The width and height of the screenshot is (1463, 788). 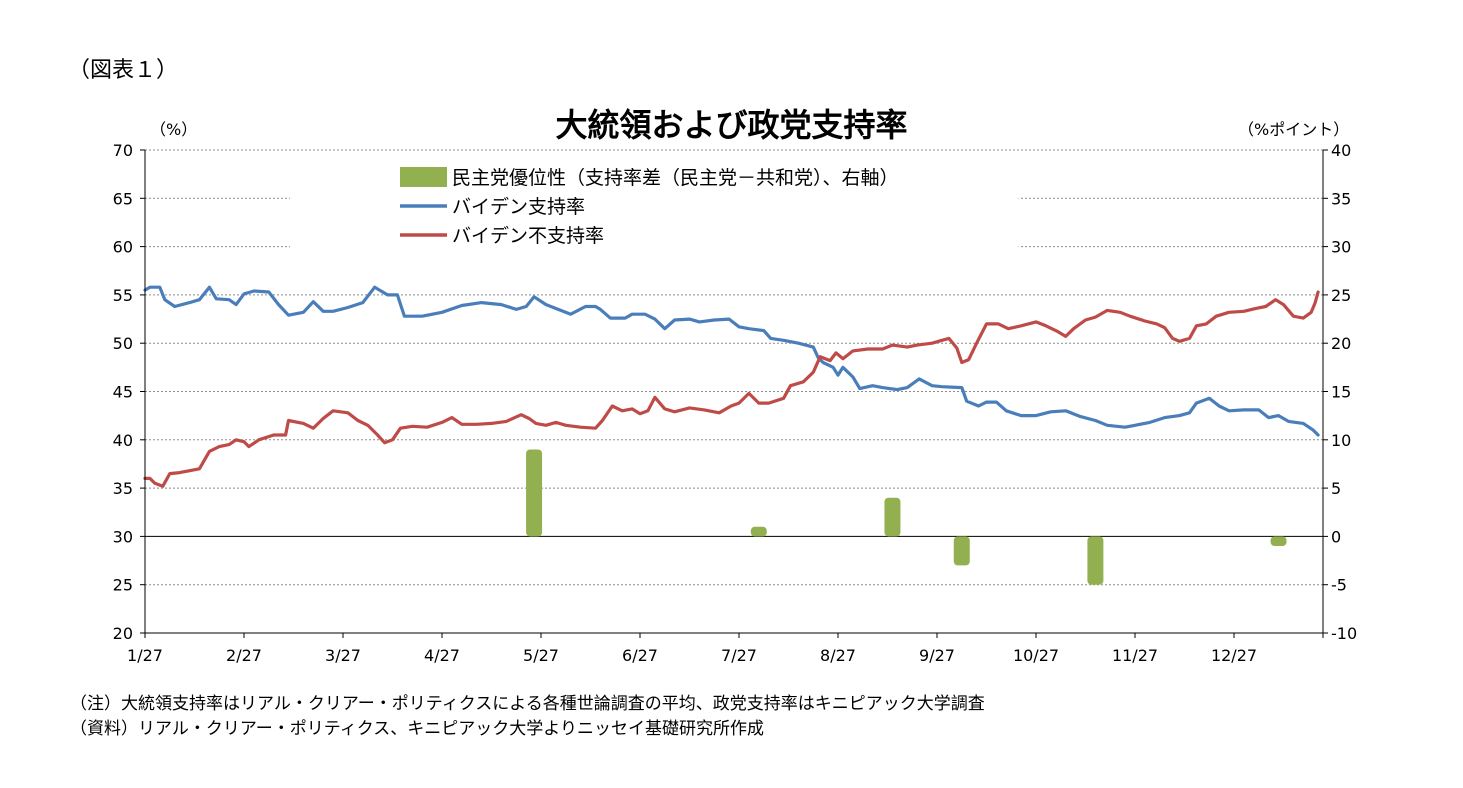 What do you see at coordinates (442, 655) in the screenshot?
I see `x-tick-label: 4/27` at bounding box center [442, 655].